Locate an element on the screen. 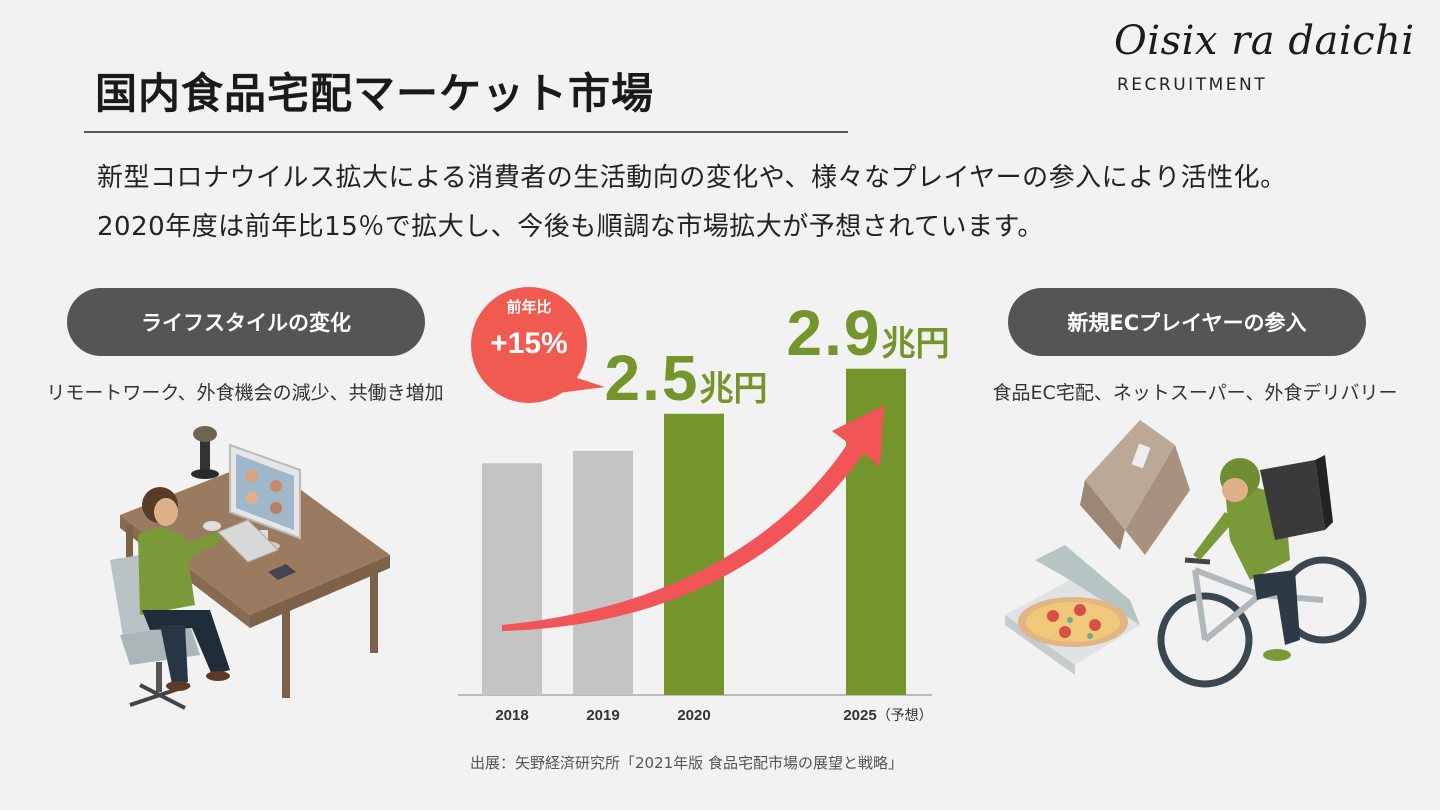  growth-arrow-icon is located at coordinates (693, 518).